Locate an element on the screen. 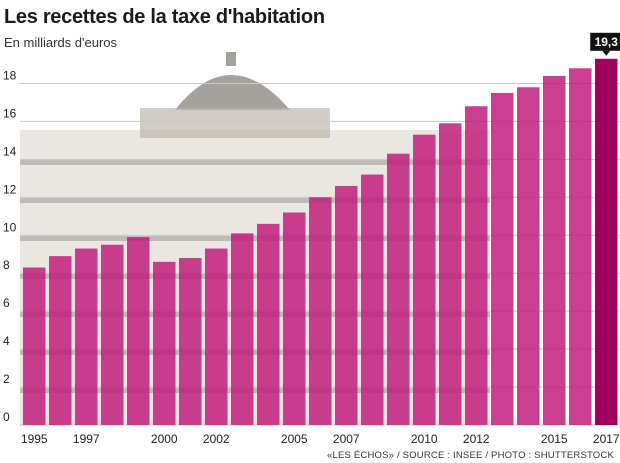  x-tick-label: 1995 is located at coordinates (34, 439).